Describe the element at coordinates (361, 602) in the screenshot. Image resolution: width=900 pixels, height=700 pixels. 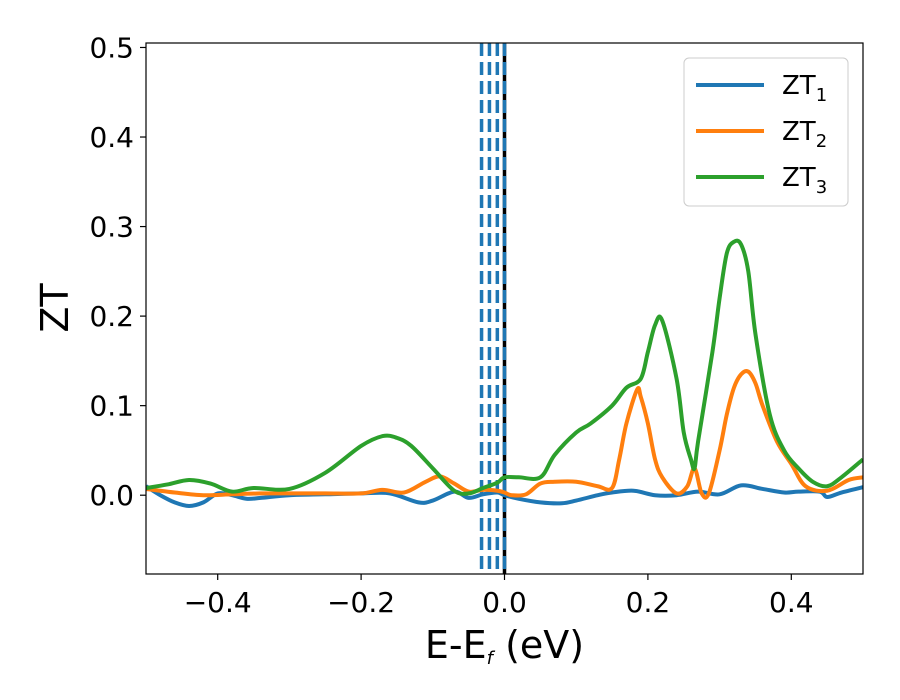
I see `x-tick-label: −0.2` at that location.